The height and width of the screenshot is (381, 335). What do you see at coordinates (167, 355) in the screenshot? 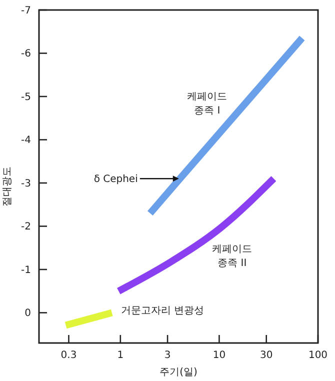
I see `x-tick-label: 3` at bounding box center [167, 355].